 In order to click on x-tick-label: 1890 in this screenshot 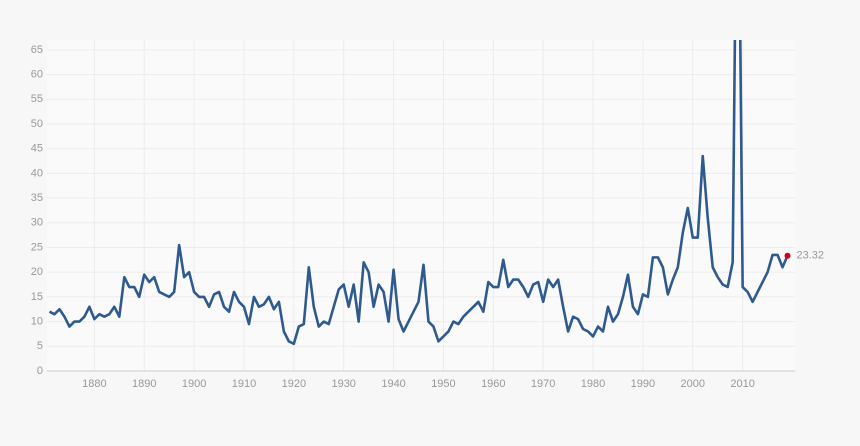, I will do `click(144, 384)`.